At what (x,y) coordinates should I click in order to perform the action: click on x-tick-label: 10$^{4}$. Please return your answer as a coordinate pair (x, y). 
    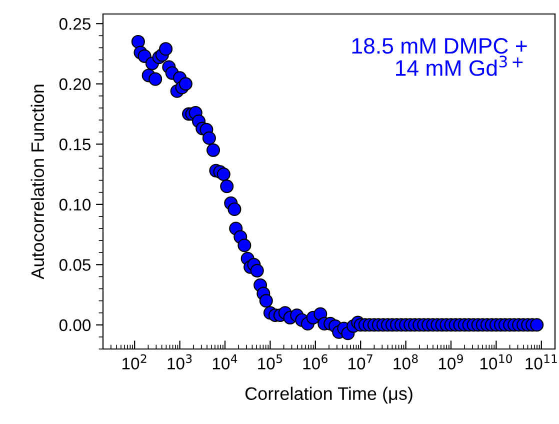
    Looking at the image, I should click on (225, 362).